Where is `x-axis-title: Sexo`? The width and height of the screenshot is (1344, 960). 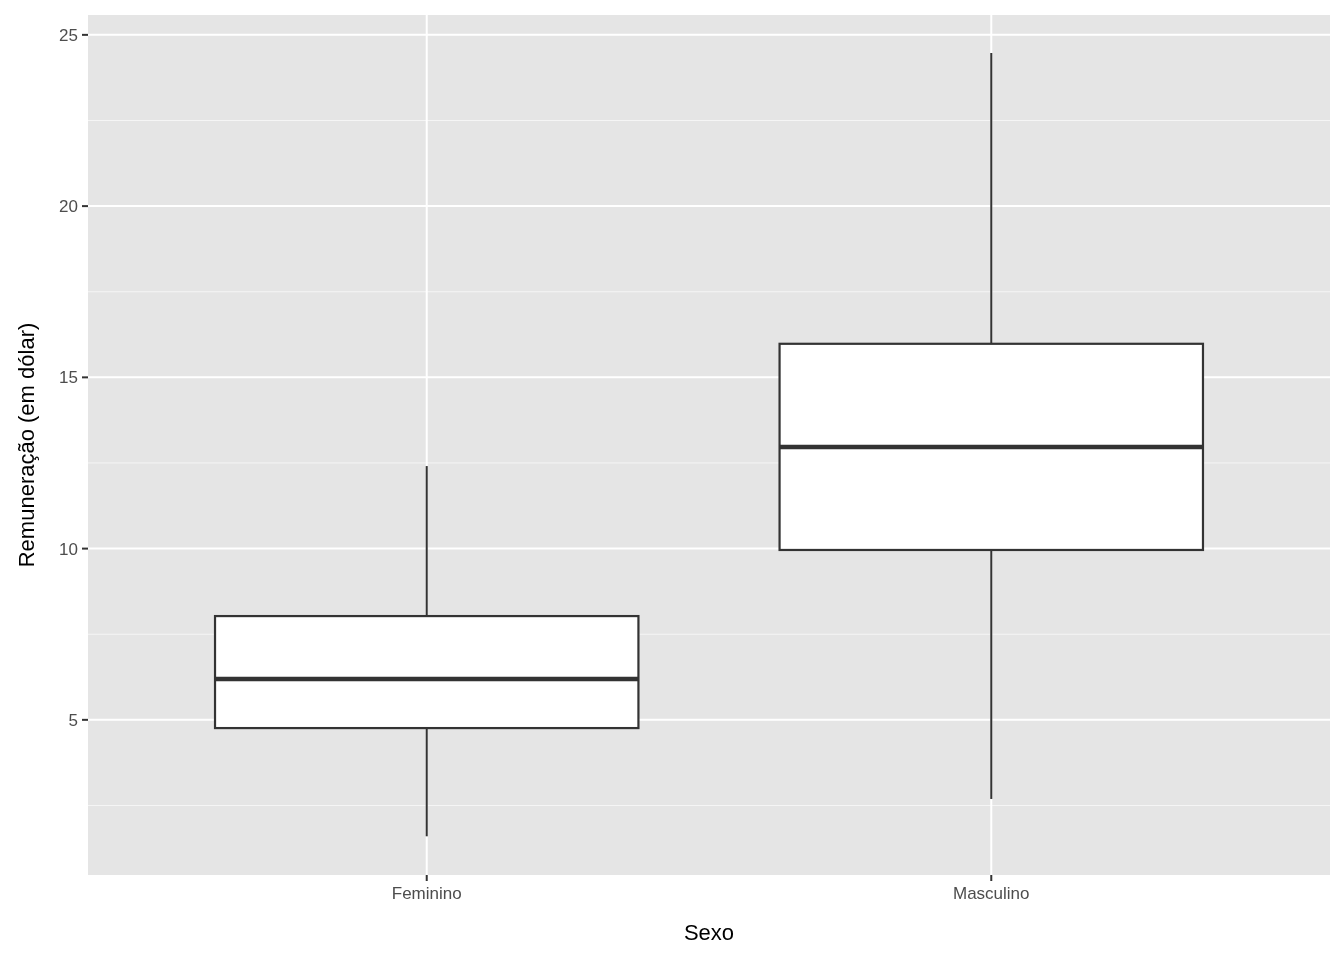
x-axis-title: Sexo is located at coordinates (709, 932).